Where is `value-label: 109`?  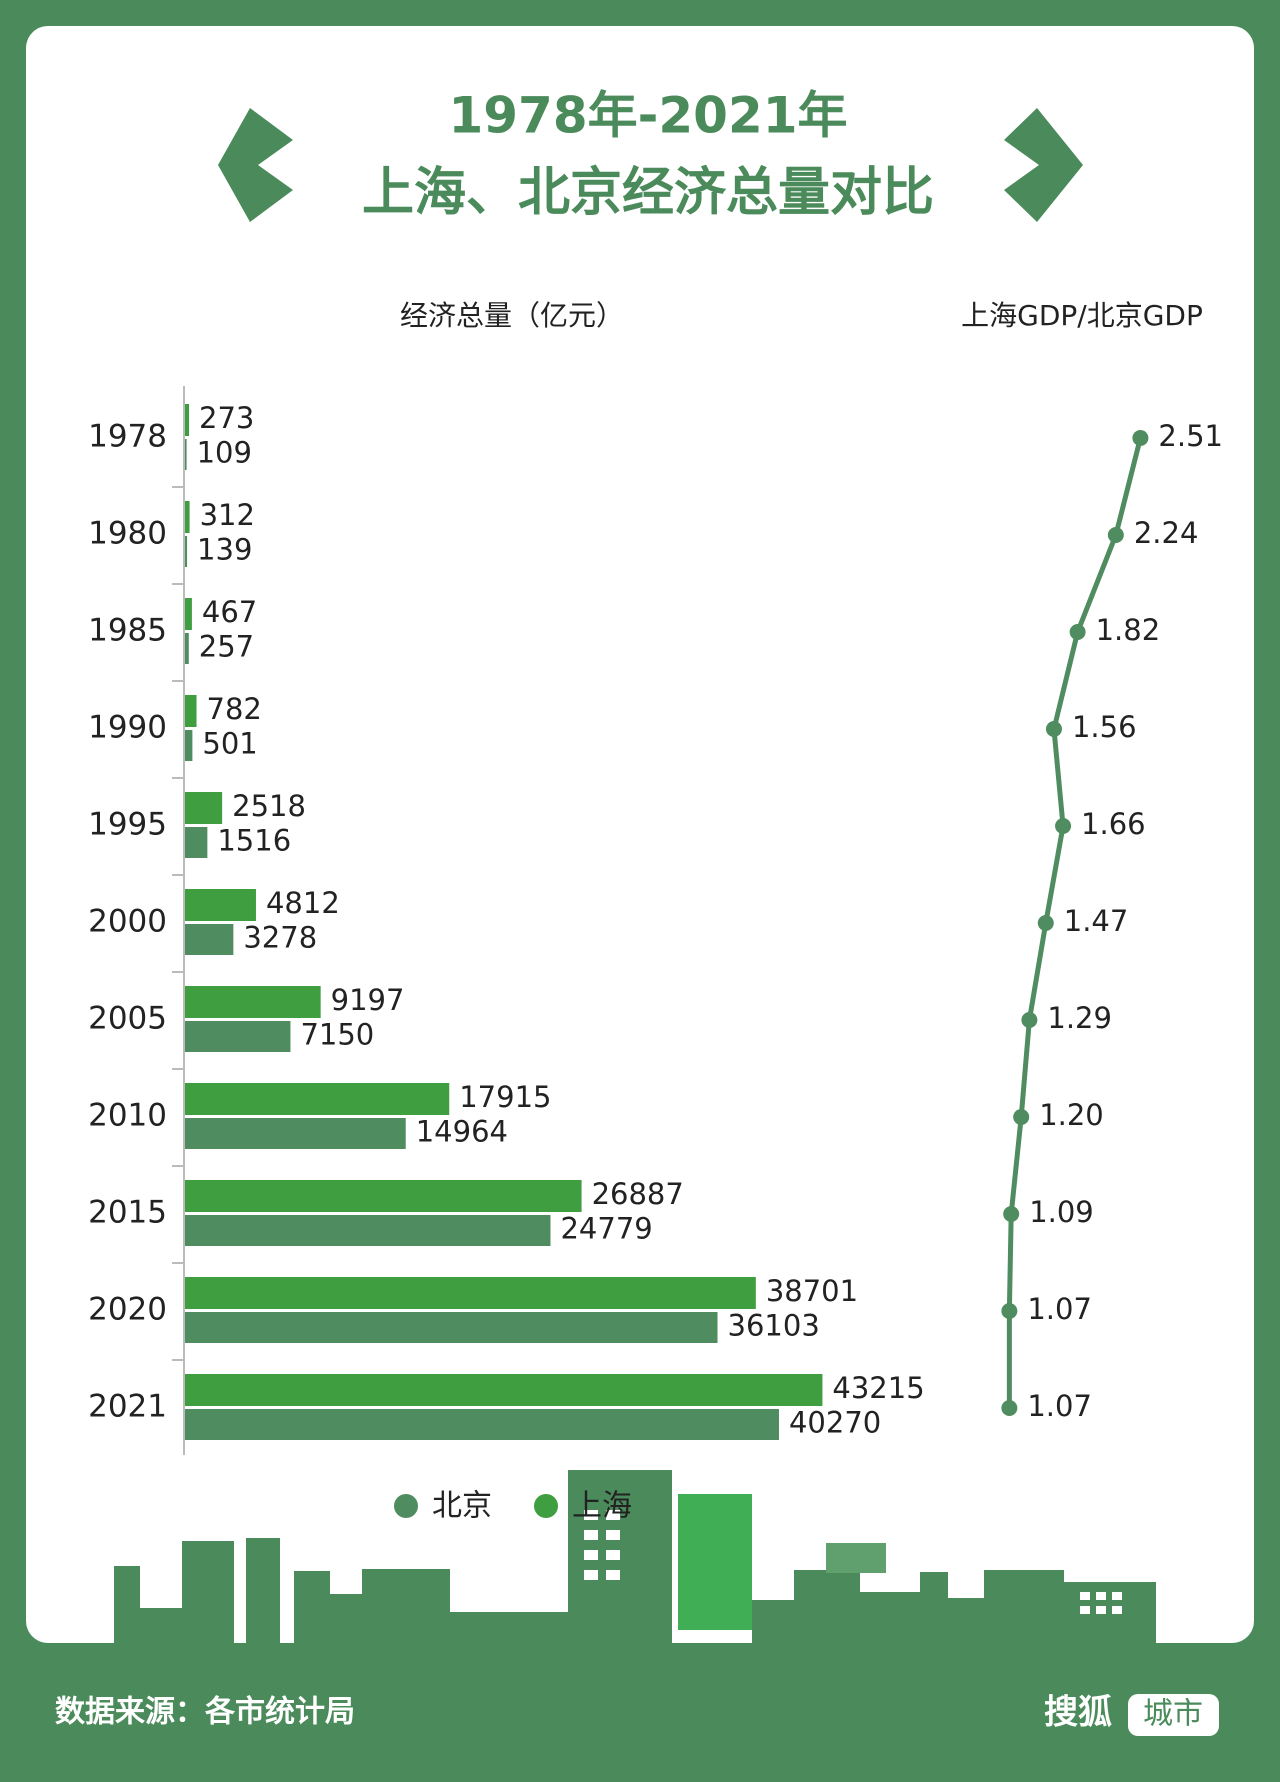 value-label: 109 is located at coordinates (224, 453).